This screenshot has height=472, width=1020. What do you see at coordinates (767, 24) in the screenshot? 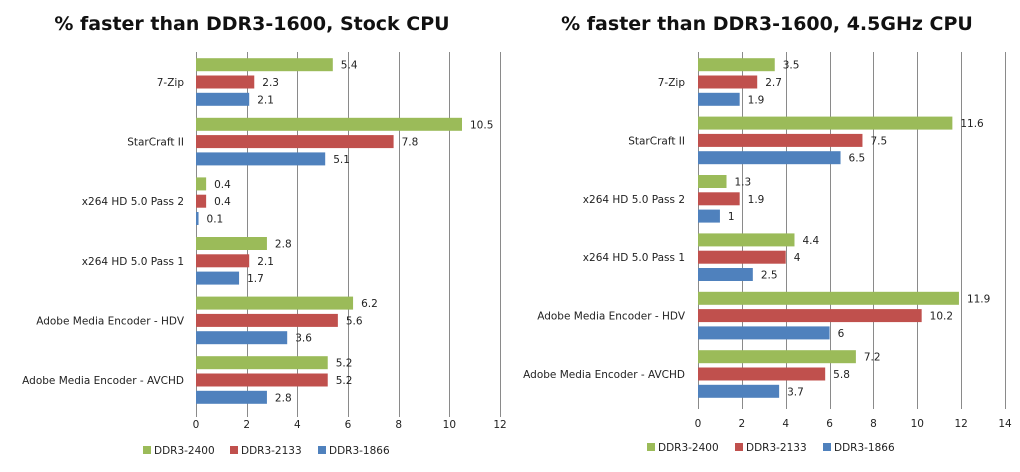
I see `chart-title: % faster than DDR3-1600, 4.5GHz CPU` at bounding box center [767, 24].